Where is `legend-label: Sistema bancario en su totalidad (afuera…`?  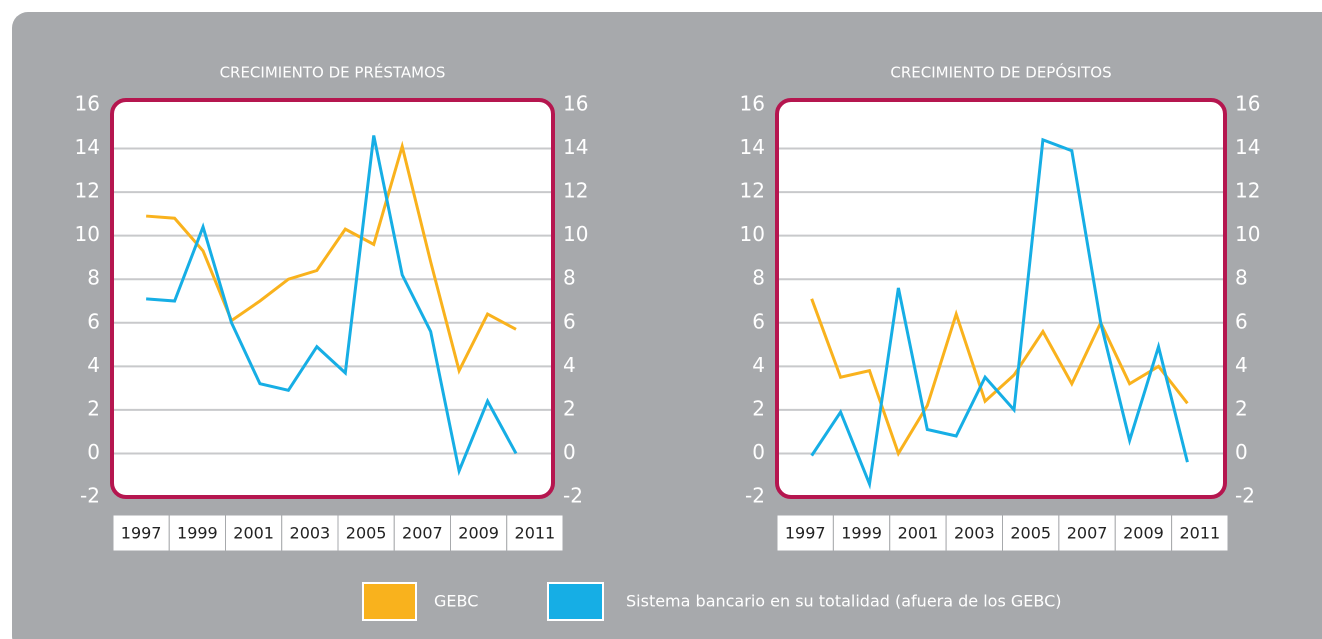
legend-label: Sistema bancario en su totalidad (afuera… is located at coordinates (844, 601).